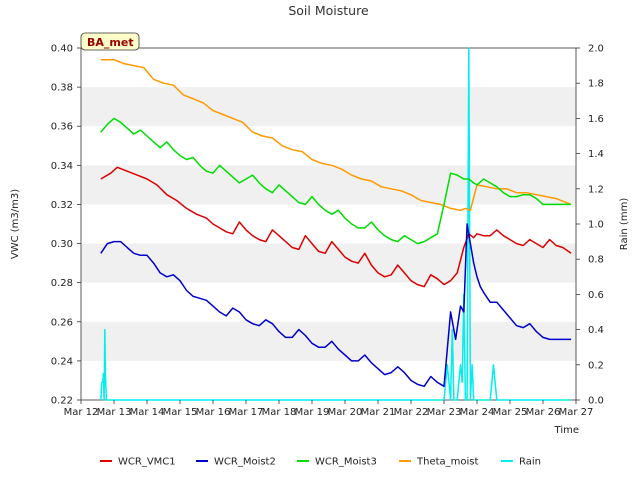  Describe the element at coordinates (62, 244) in the screenshot. I see `y-left-tick-label: 0.30` at that location.